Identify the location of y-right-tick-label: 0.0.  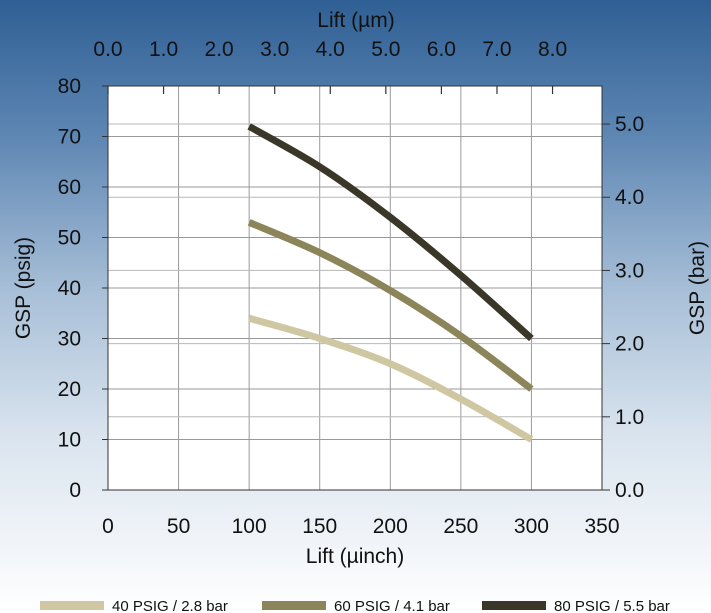
(629, 490).